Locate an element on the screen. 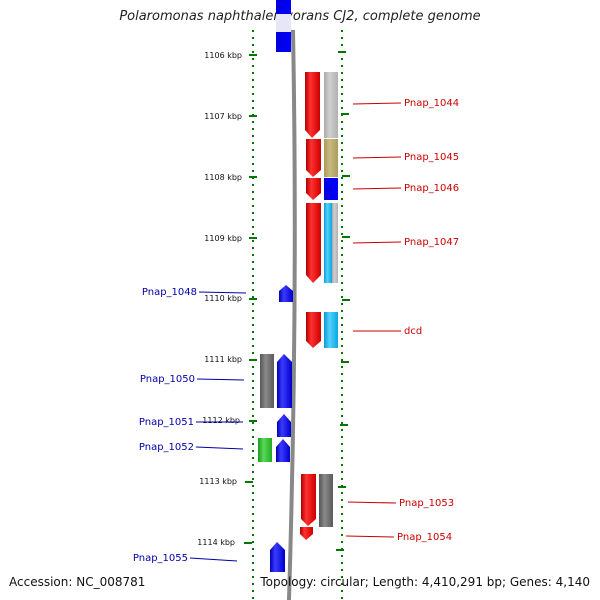 The image size is (600, 600). feature-left-top-shade is located at coordinates (283, 23).